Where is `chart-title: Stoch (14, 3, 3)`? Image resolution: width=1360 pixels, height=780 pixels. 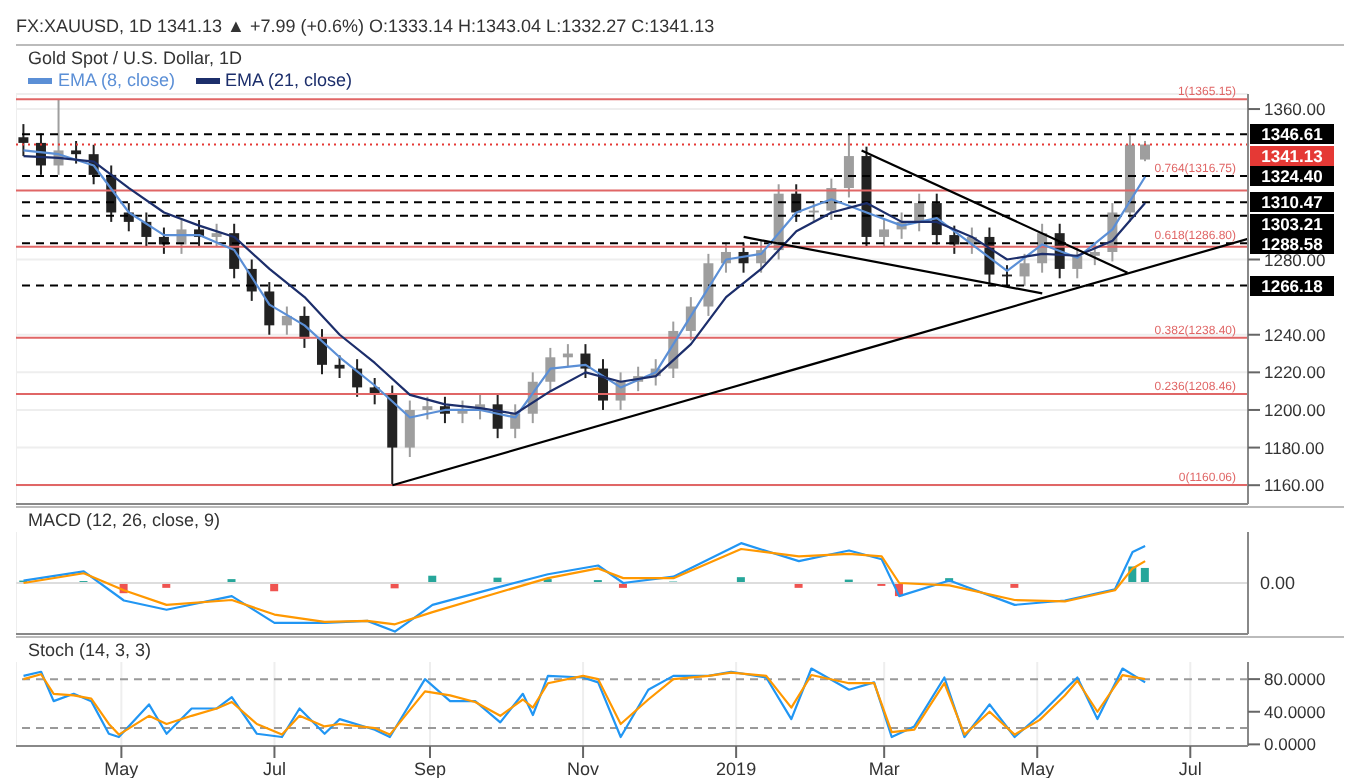 chart-title: Stoch (14, 3, 3) is located at coordinates (90, 650).